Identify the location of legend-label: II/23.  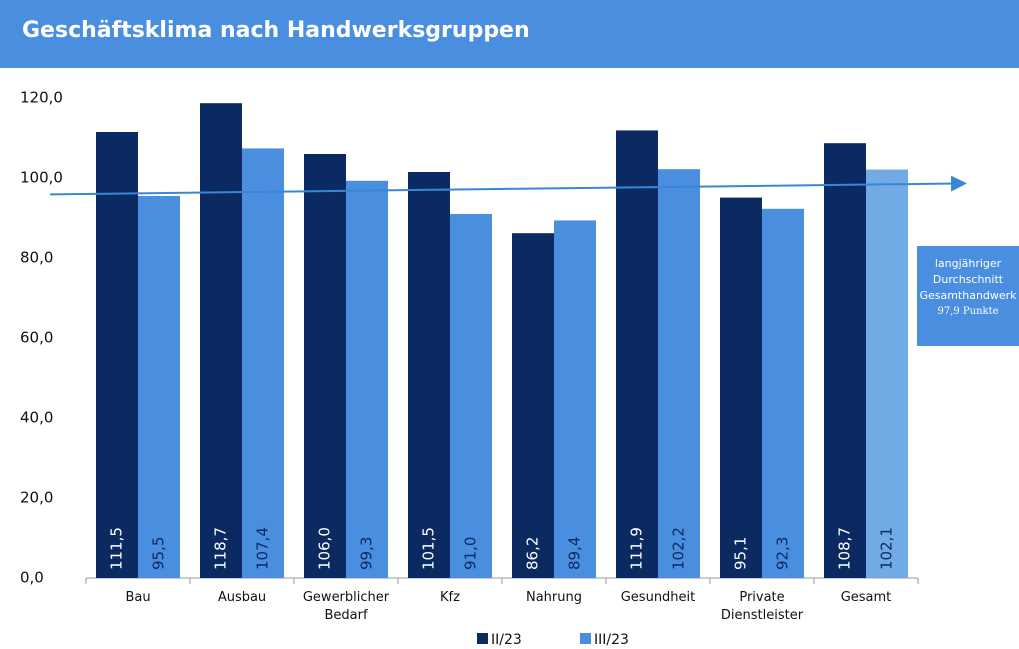
(506, 640).